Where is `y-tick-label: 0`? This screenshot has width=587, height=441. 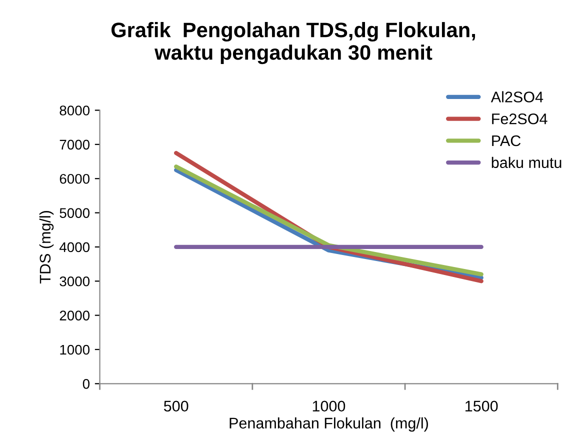
y-tick-label: 0 is located at coordinates (86, 384).